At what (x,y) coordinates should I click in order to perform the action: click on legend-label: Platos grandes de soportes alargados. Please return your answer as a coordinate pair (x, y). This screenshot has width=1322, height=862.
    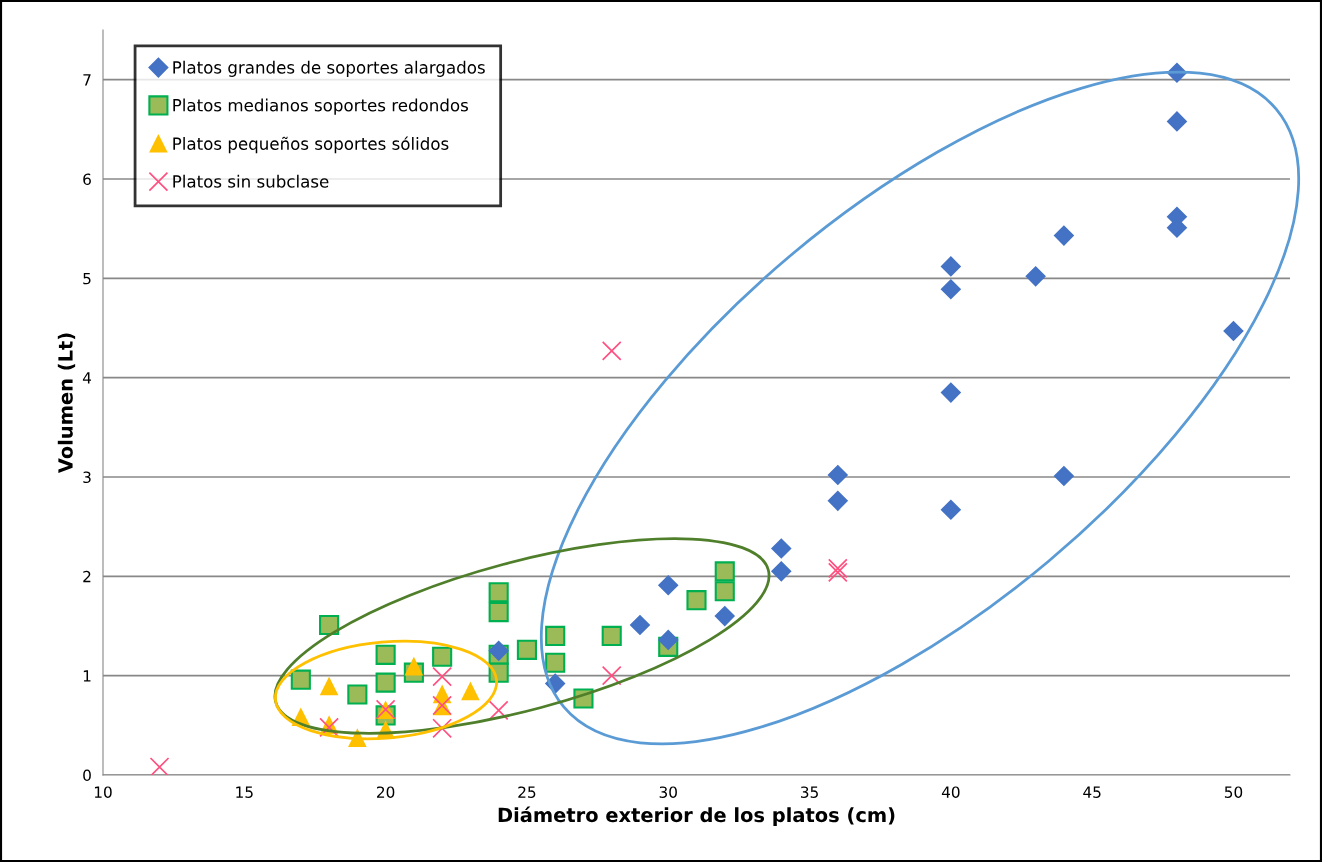
    Looking at the image, I should click on (329, 68).